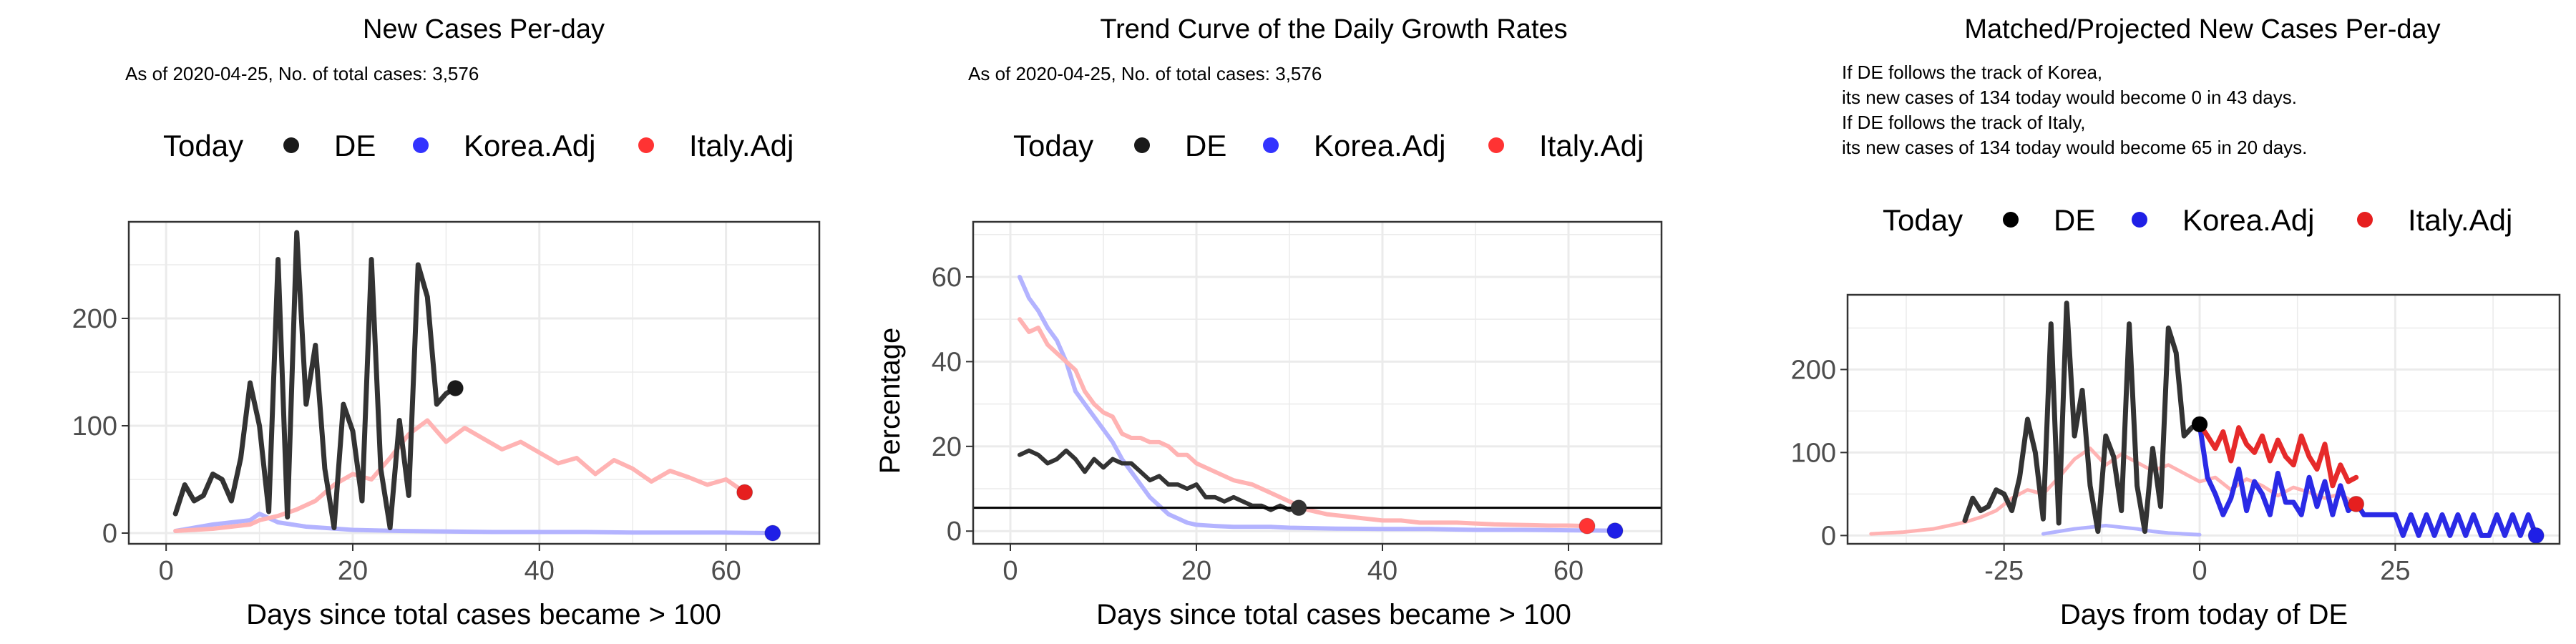  What do you see at coordinates (2204, 614) in the screenshot?
I see `panel-3-x-axis-title: Days from today of DE` at bounding box center [2204, 614].